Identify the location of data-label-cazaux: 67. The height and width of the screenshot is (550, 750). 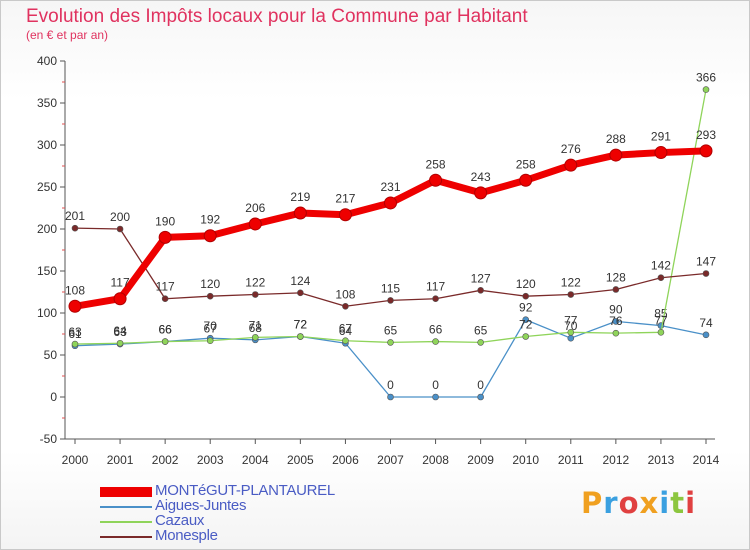
(346, 329).